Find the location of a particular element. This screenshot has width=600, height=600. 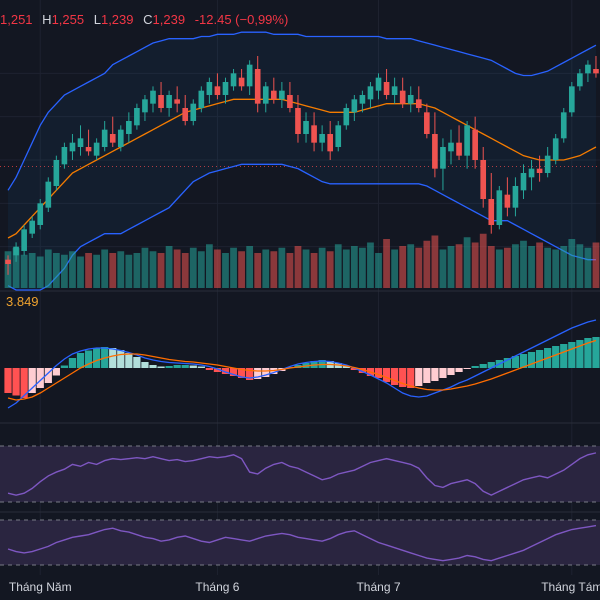

low-key: L is located at coordinates (97, 19).